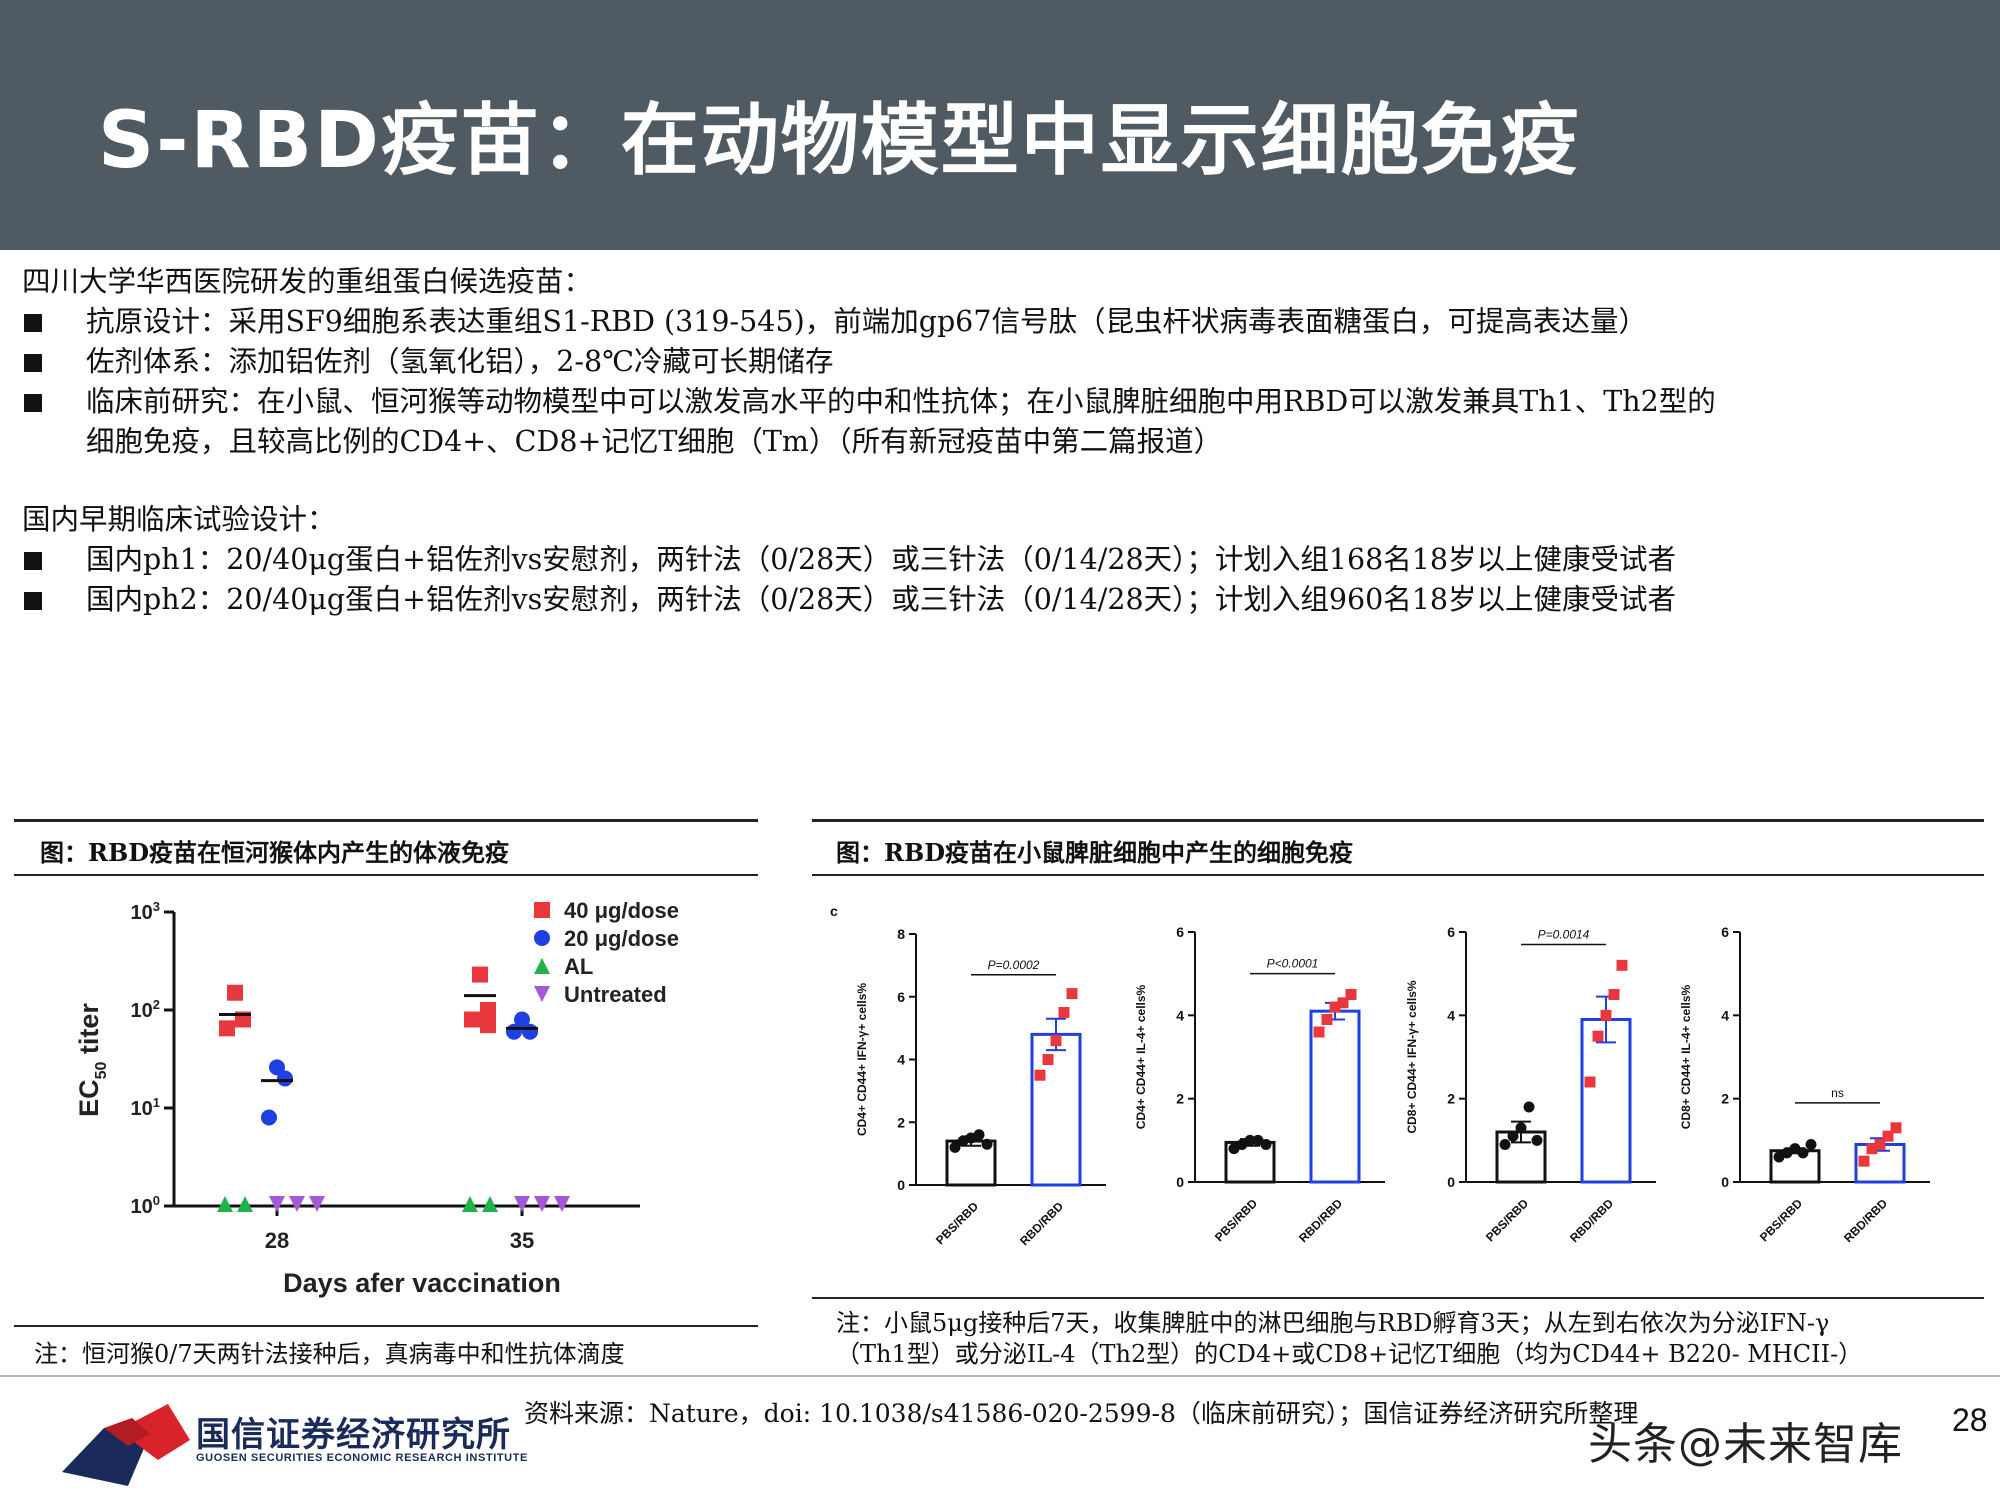 The height and width of the screenshot is (1500, 2000). I want to click on page-title: S-RBD疫苗：在动物模型中显示细胞免疫, so click(839, 141).